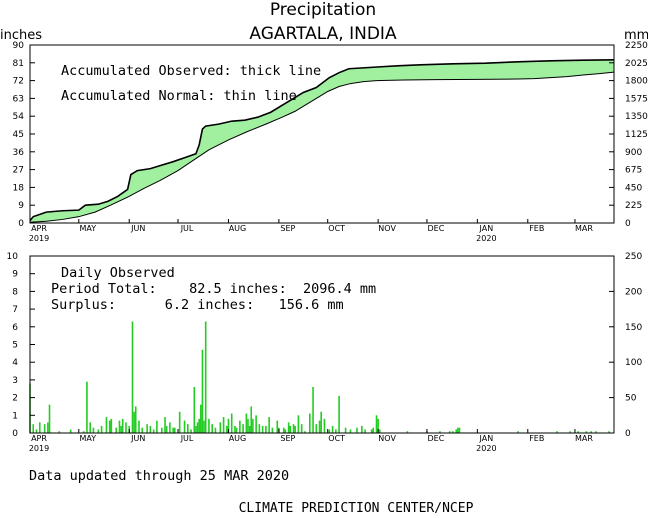 This screenshot has width=648, height=518. What do you see at coordinates (21, 224) in the screenshot?
I see `accumulated-left-tick-label: 0` at bounding box center [21, 224].